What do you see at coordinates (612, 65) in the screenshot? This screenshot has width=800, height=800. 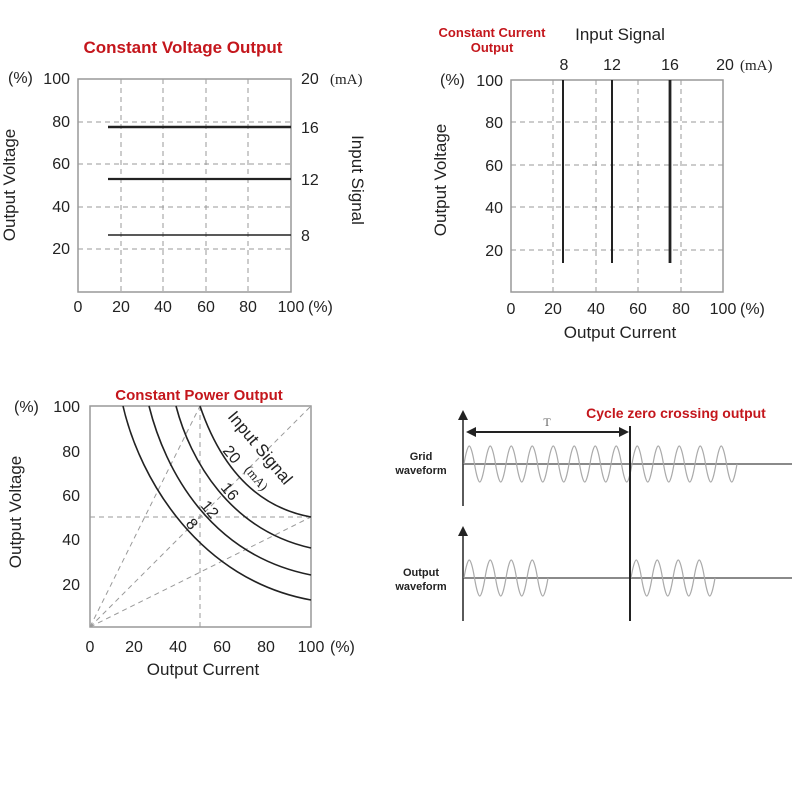 I see `cc-x2-tick: 12` at bounding box center [612, 65].